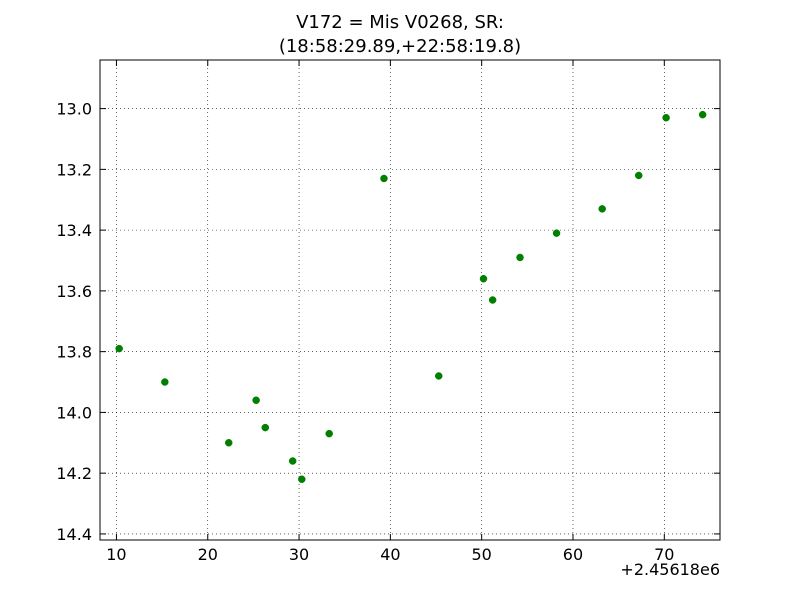 This screenshot has width=800, height=600. What do you see at coordinates (74, 230) in the screenshot?
I see `y-tick-label: 13.4` at bounding box center [74, 230].